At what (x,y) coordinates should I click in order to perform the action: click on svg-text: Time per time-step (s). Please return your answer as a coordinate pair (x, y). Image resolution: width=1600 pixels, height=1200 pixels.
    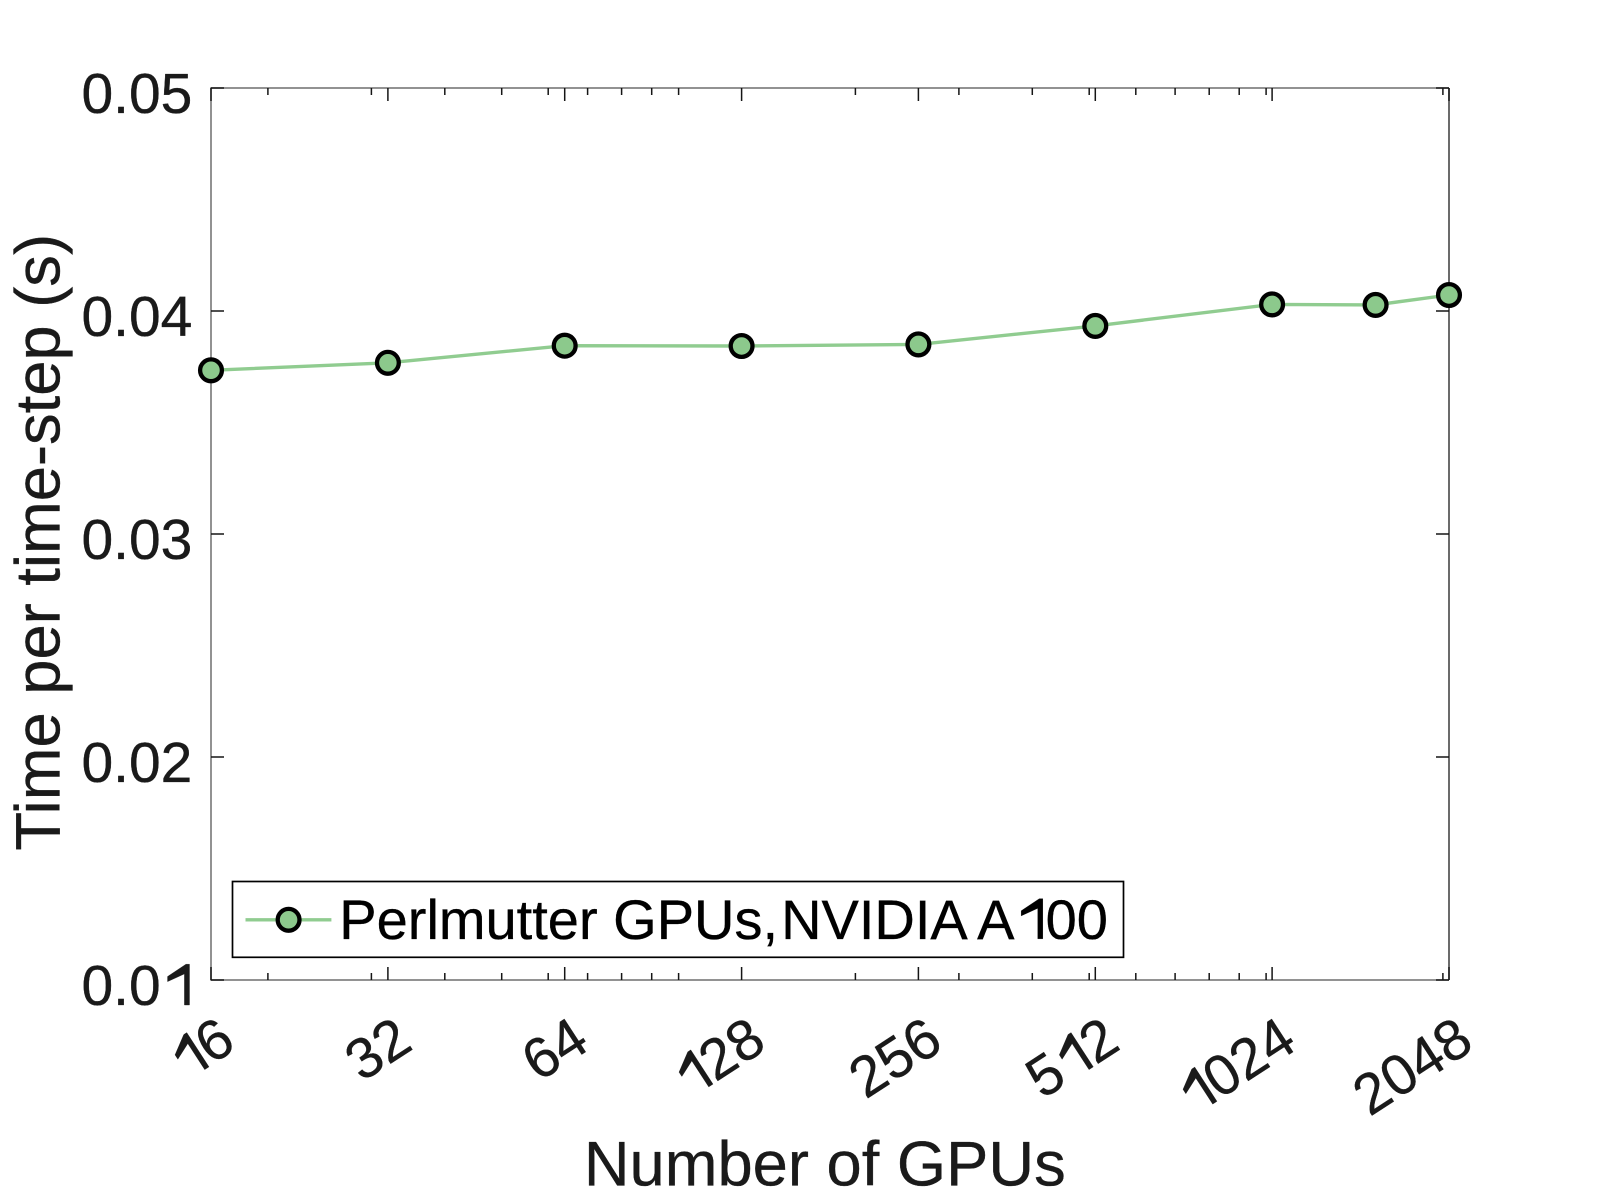
    Looking at the image, I should click on (39, 542).